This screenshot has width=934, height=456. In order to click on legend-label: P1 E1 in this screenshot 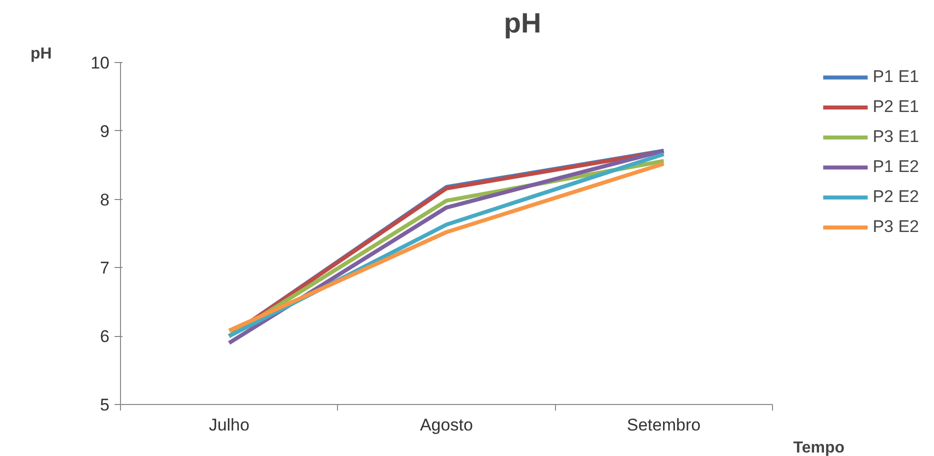, I will do `click(895, 77)`.